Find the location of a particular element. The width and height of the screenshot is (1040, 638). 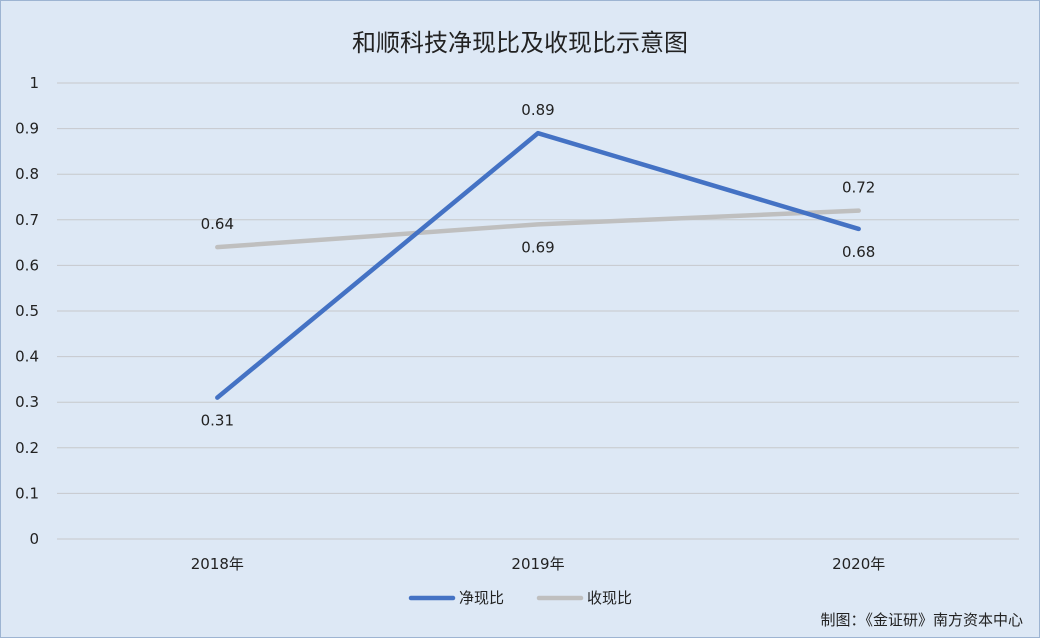

data-label: 0.69 is located at coordinates (537, 247).